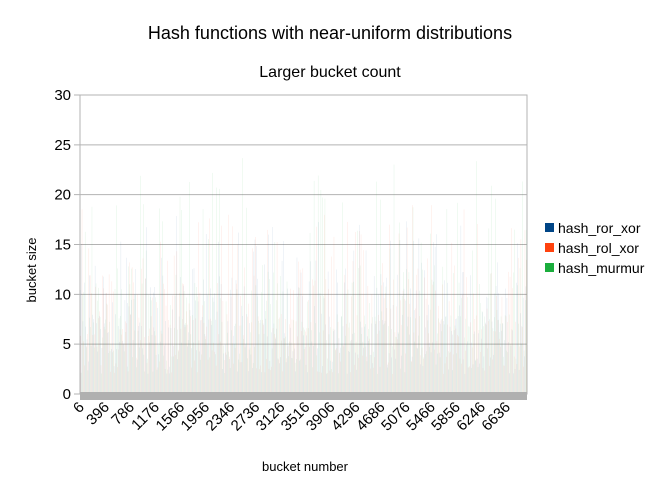  What do you see at coordinates (62, 294) in the screenshot?
I see `y-tick-label-10: 10` at bounding box center [62, 294].